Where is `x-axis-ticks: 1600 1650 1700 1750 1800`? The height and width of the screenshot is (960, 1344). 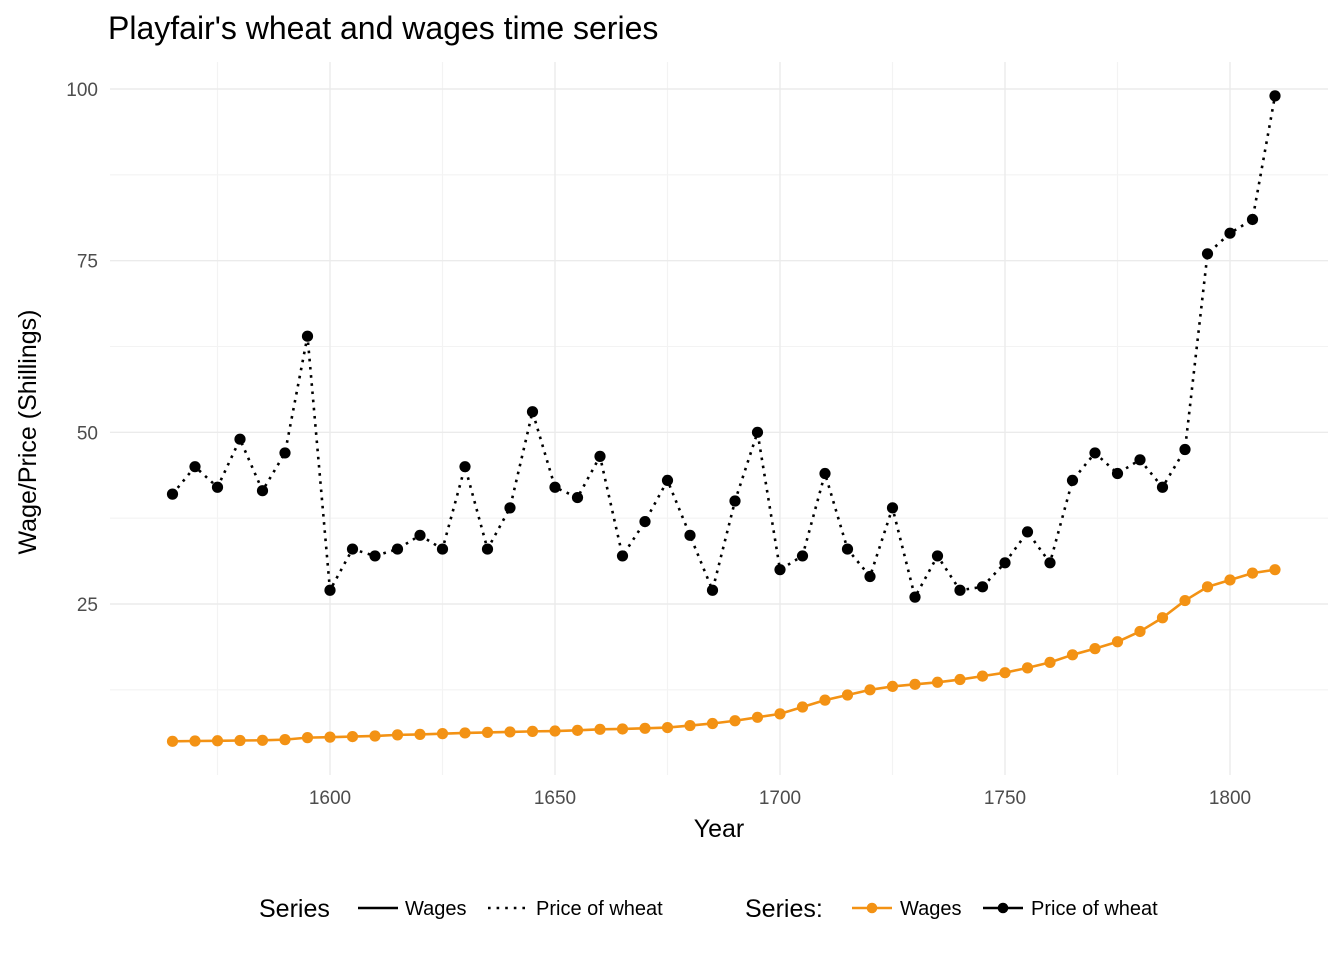
x-axis-ticks: 1600 1650 1700 1750 1800 is located at coordinates (780, 798).